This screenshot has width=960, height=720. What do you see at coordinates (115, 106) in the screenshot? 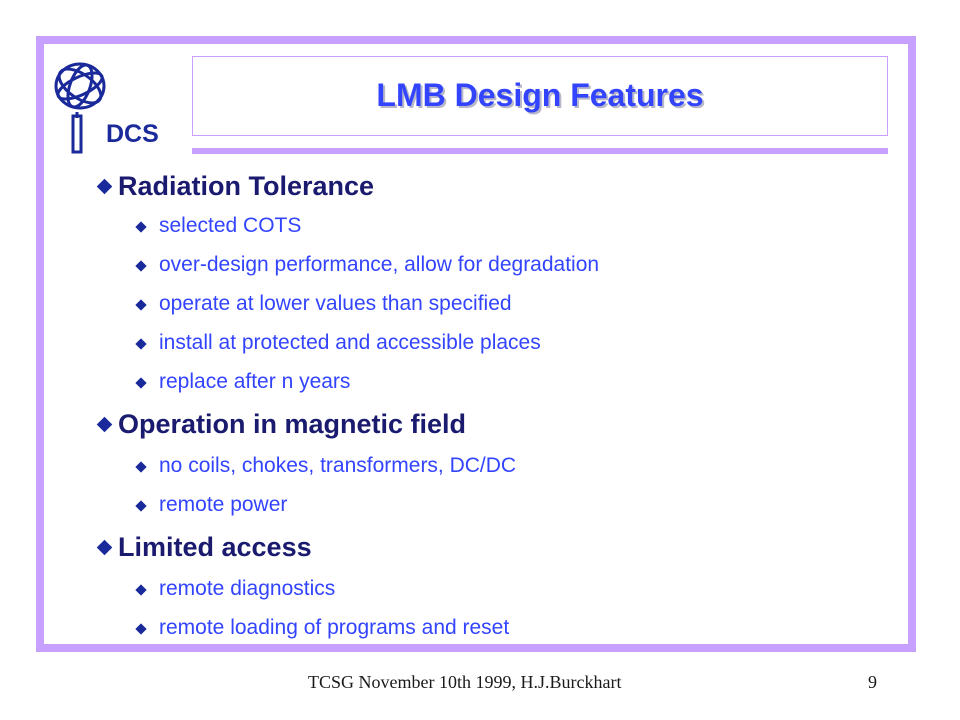
I see `logo: DCS` at bounding box center [115, 106].